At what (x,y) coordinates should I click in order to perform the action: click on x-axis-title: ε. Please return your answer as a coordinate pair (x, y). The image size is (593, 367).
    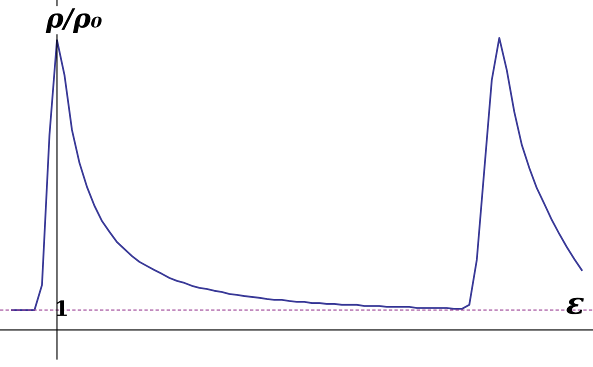
    Looking at the image, I should click on (575, 306).